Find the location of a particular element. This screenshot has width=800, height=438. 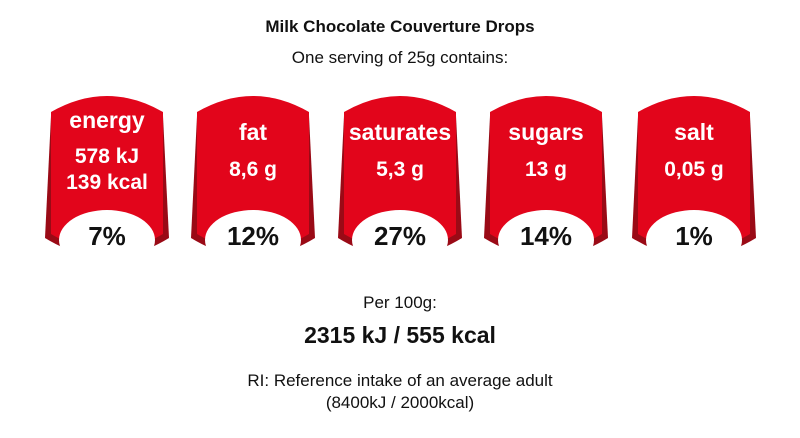

badge-energy: energy 578 kJ 139 kcal 7% is located at coordinates (107, 175).